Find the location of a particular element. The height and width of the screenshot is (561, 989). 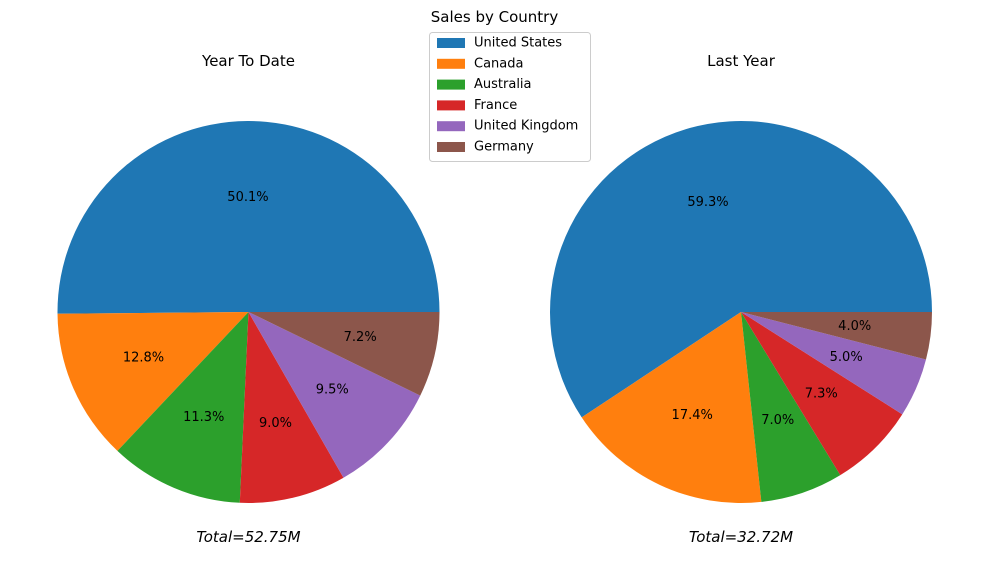

legend-label-germany: Germany is located at coordinates (504, 147).